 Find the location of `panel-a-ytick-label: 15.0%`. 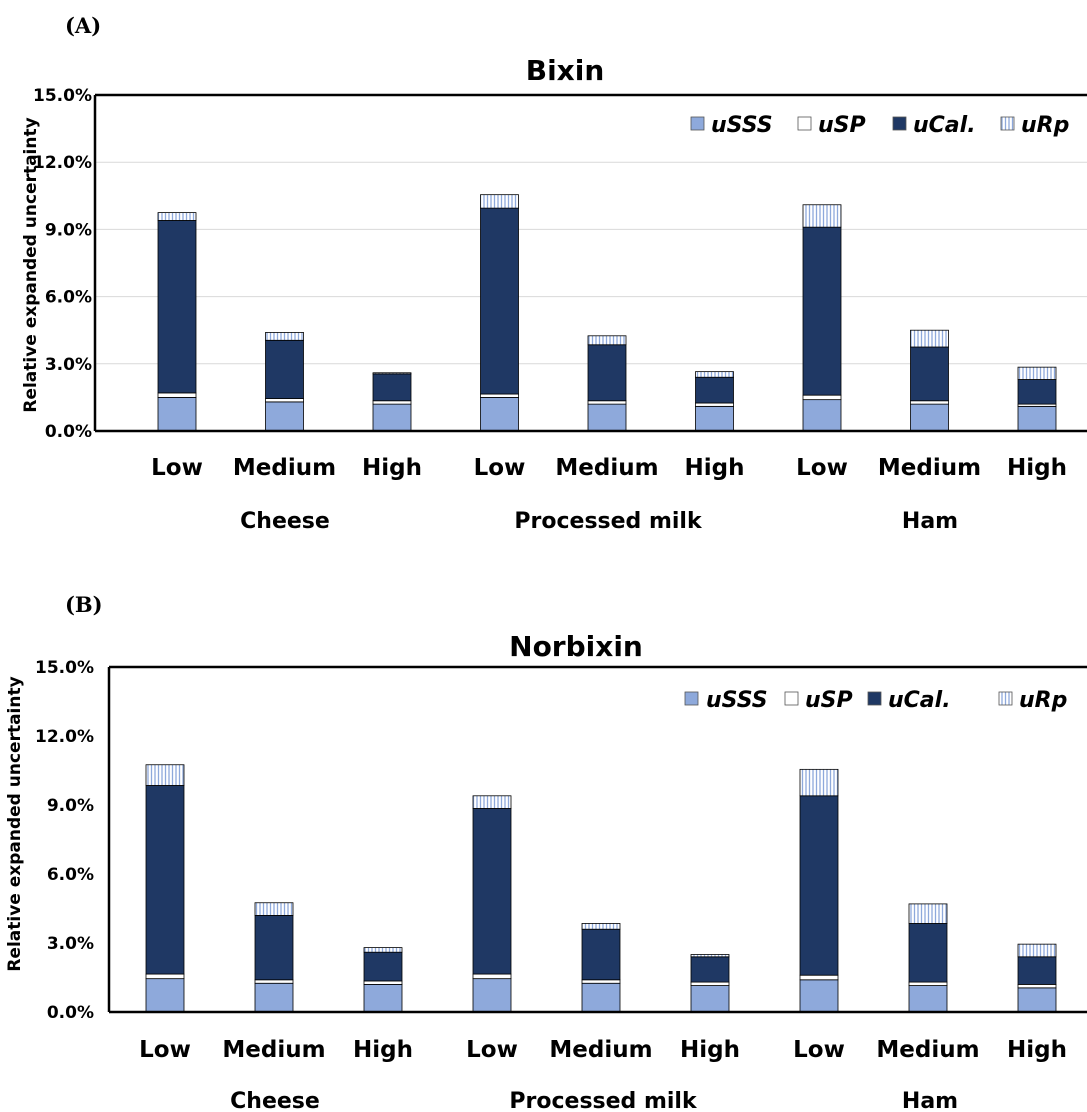

panel-a-ytick-label: 15.0% is located at coordinates (62, 96).